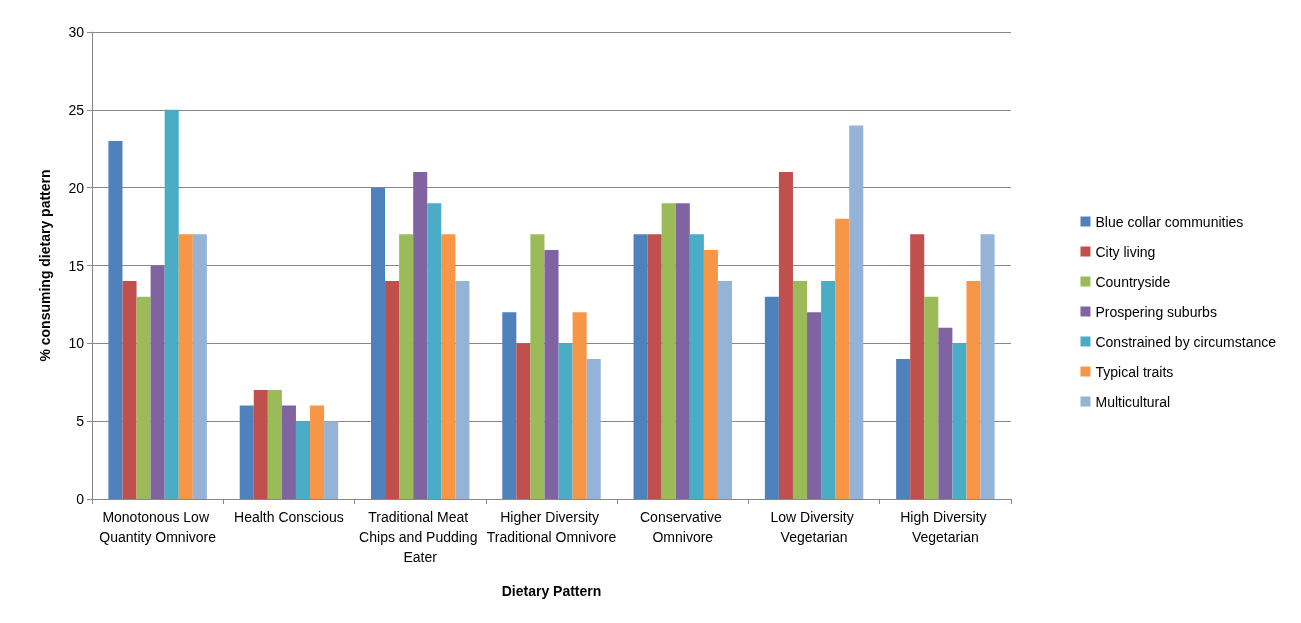 Image resolution: width=1301 pixels, height=623 pixels. I want to click on y-tick-label: 10, so click(76, 343).